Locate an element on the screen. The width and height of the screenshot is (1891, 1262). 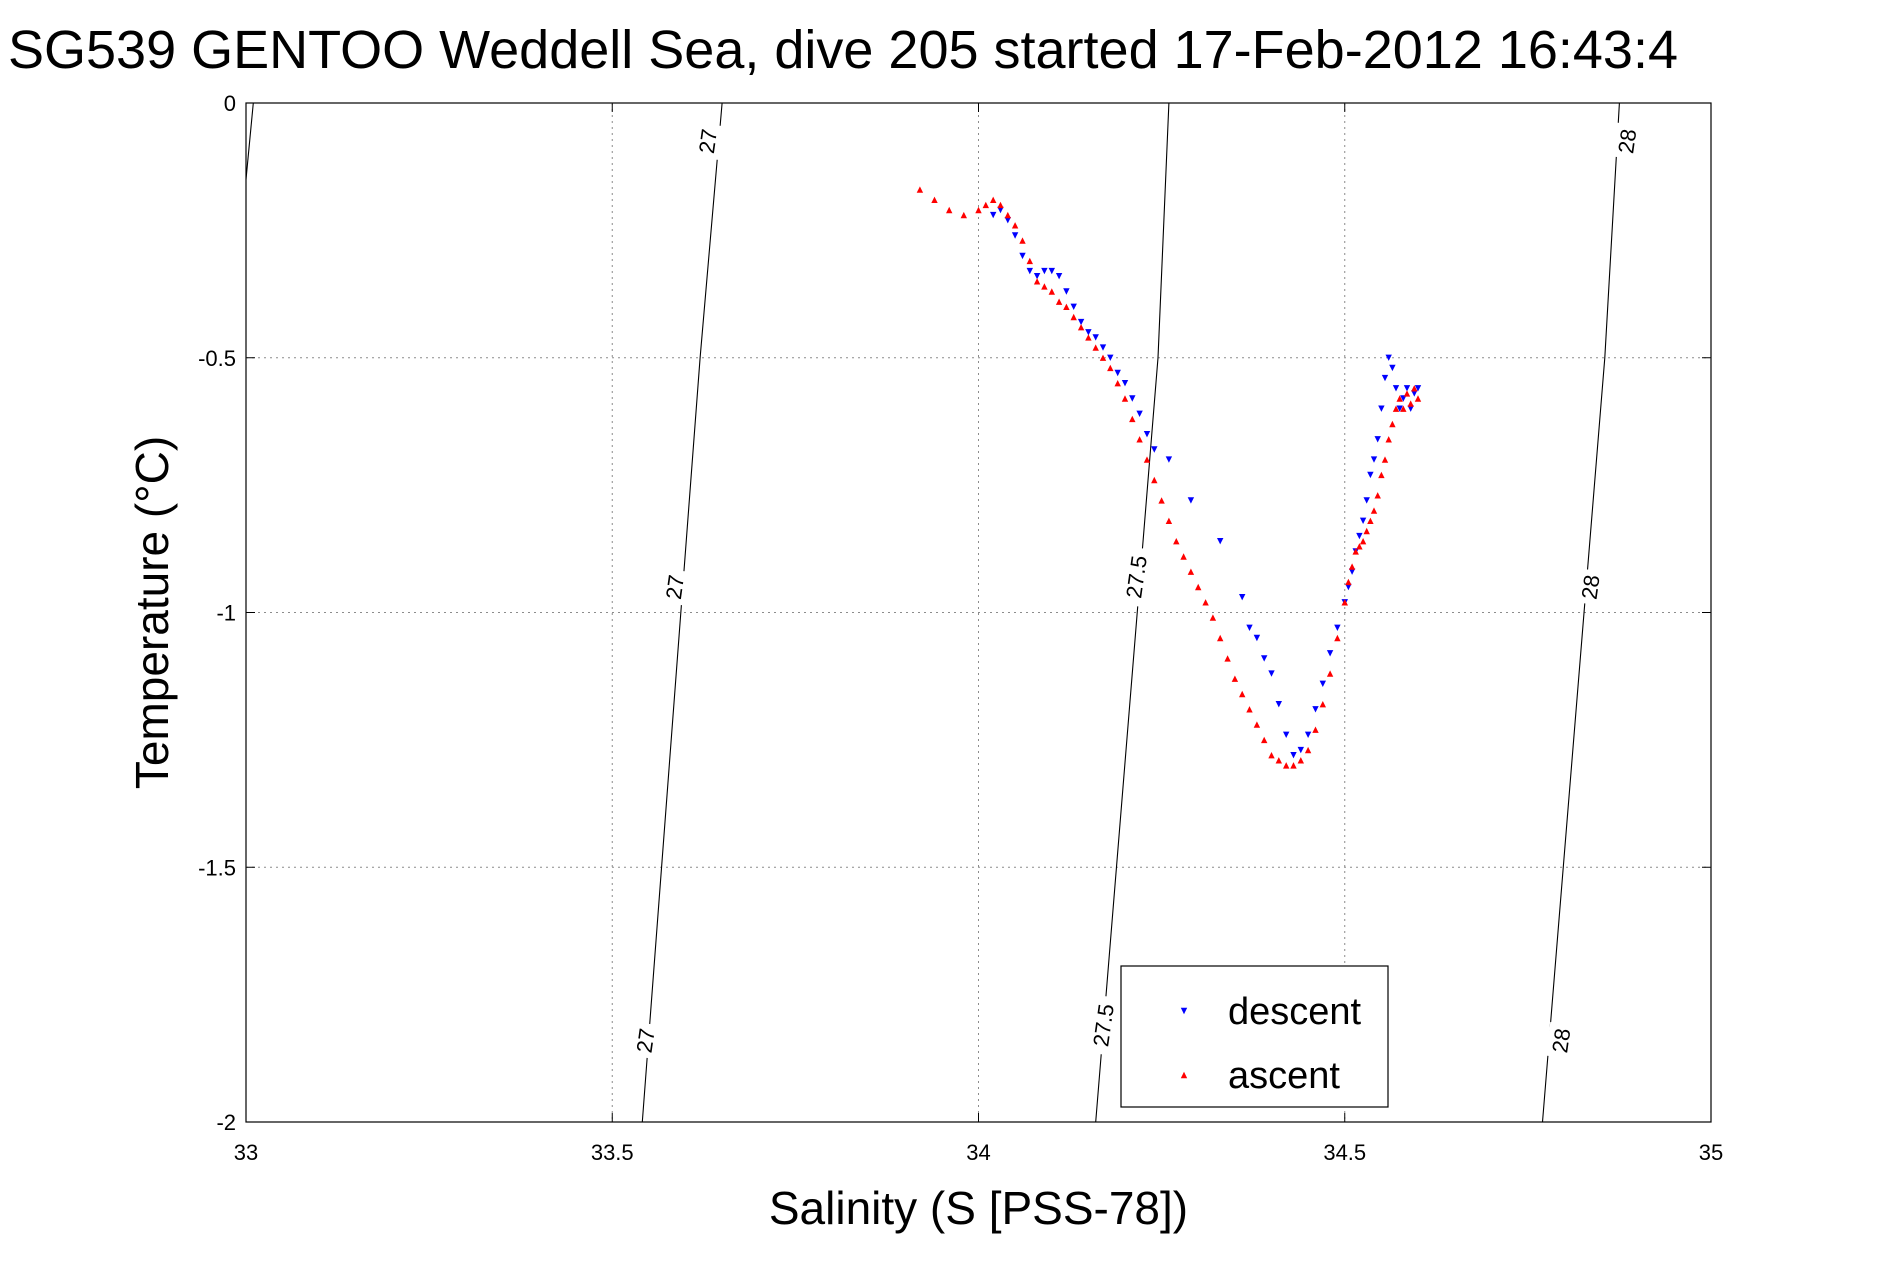
contour-label: 28 is located at coordinates (1591, 587).